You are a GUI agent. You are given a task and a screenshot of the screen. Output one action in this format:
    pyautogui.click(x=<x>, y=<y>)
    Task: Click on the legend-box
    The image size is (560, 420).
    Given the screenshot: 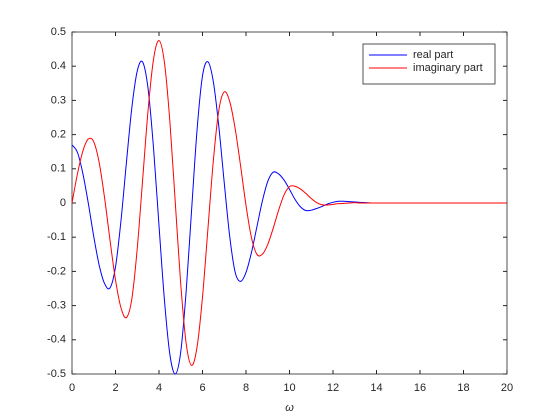 What is the action you would take?
    pyautogui.click(x=429, y=64)
    